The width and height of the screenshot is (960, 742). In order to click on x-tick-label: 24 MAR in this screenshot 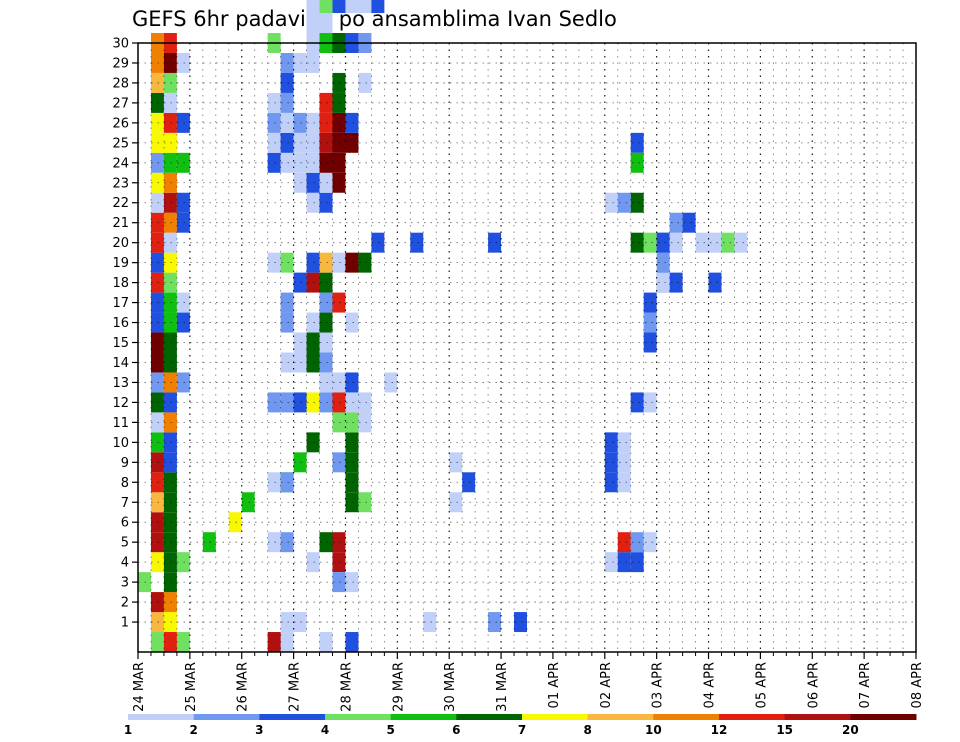, I will do `click(139, 687)`.